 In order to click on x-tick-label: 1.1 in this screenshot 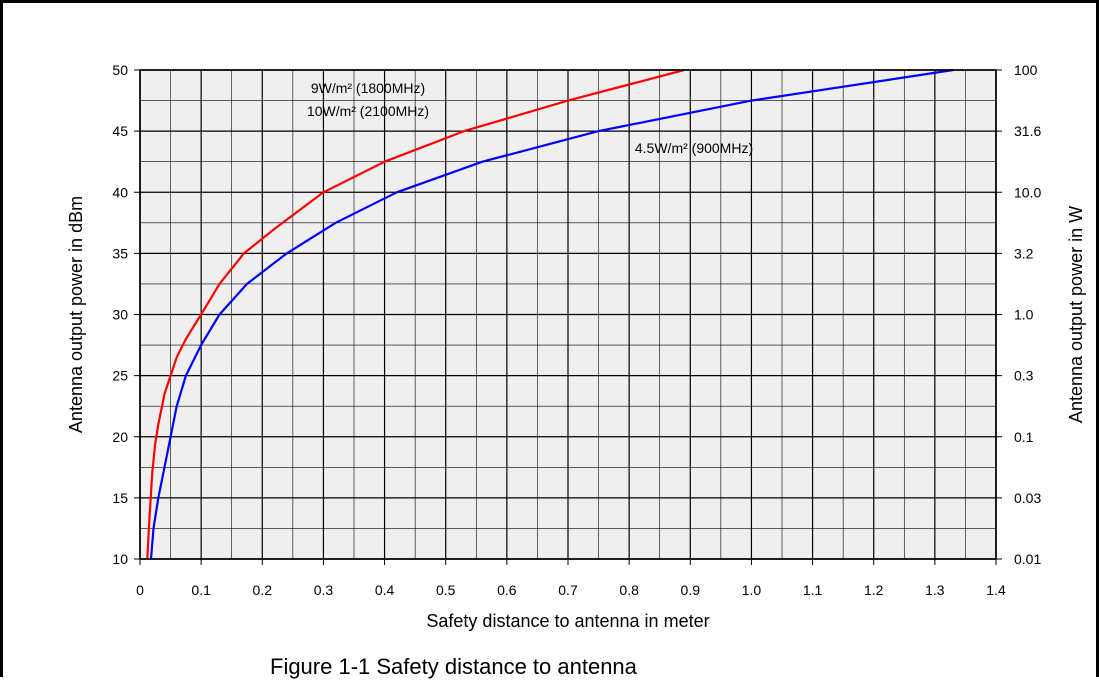, I will do `click(813, 590)`.